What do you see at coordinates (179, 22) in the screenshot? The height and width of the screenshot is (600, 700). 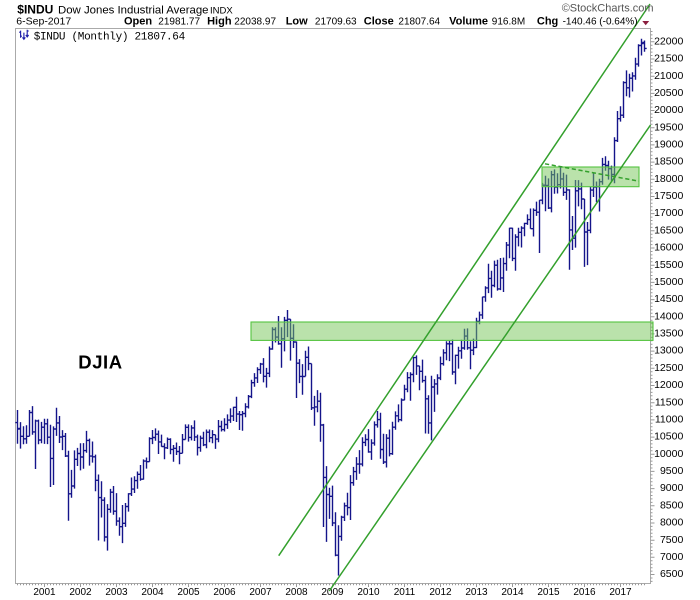 I see `svg-text: 21981.77` at bounding box center [179, 22].